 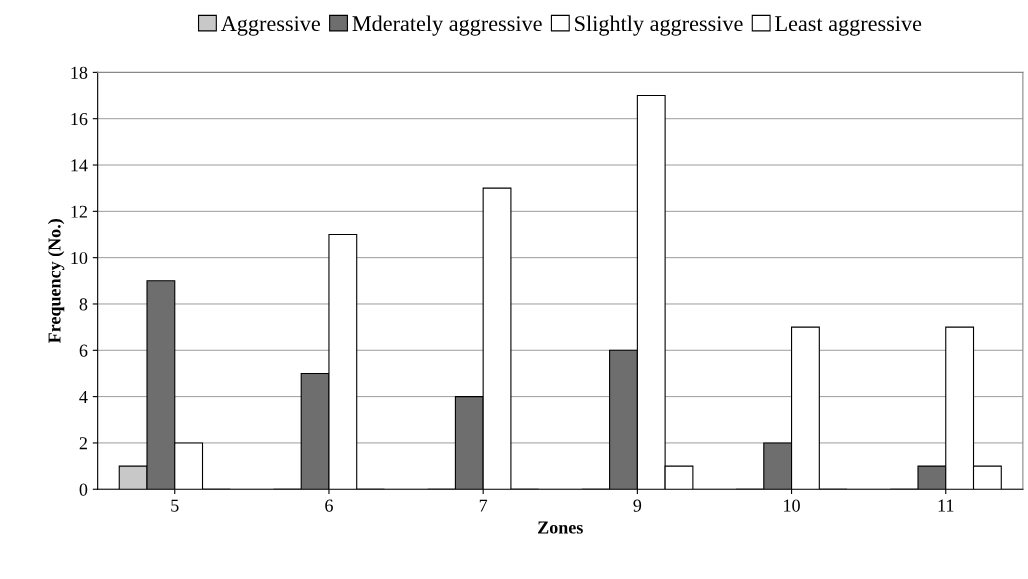 I want to click on y-tick-label: 18, so click(x=79, y=72).